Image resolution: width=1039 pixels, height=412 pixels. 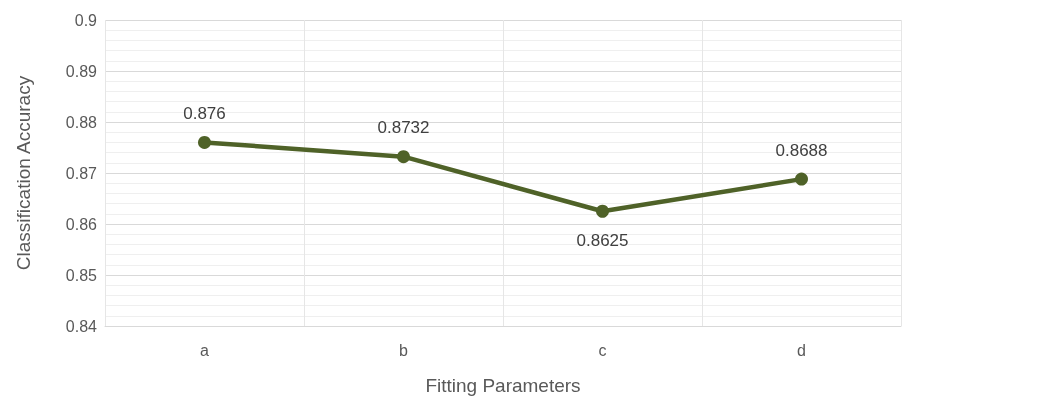 What do you see at coordinates (81, 122) in the screenshot?
I see `y-tick-label: 0.88` at bounding box center [81, 122].